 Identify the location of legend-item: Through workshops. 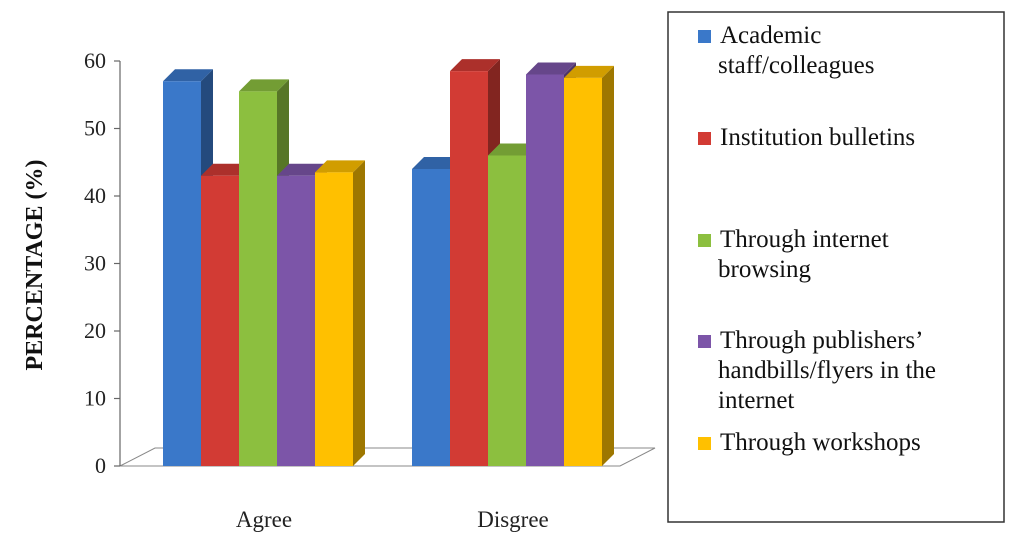
(809, 442).